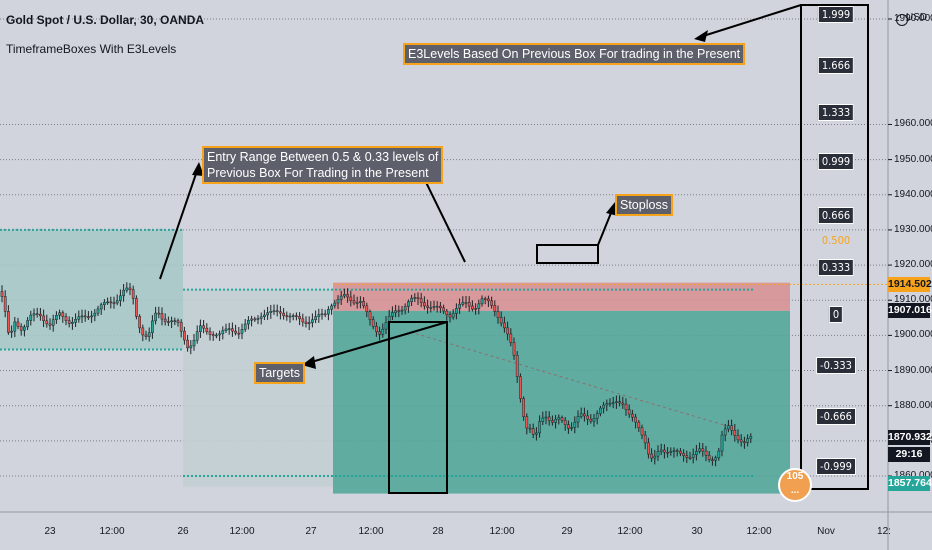 The image size is (932, 550). I want to click on x-tick-label: 27, so click(311, 531).